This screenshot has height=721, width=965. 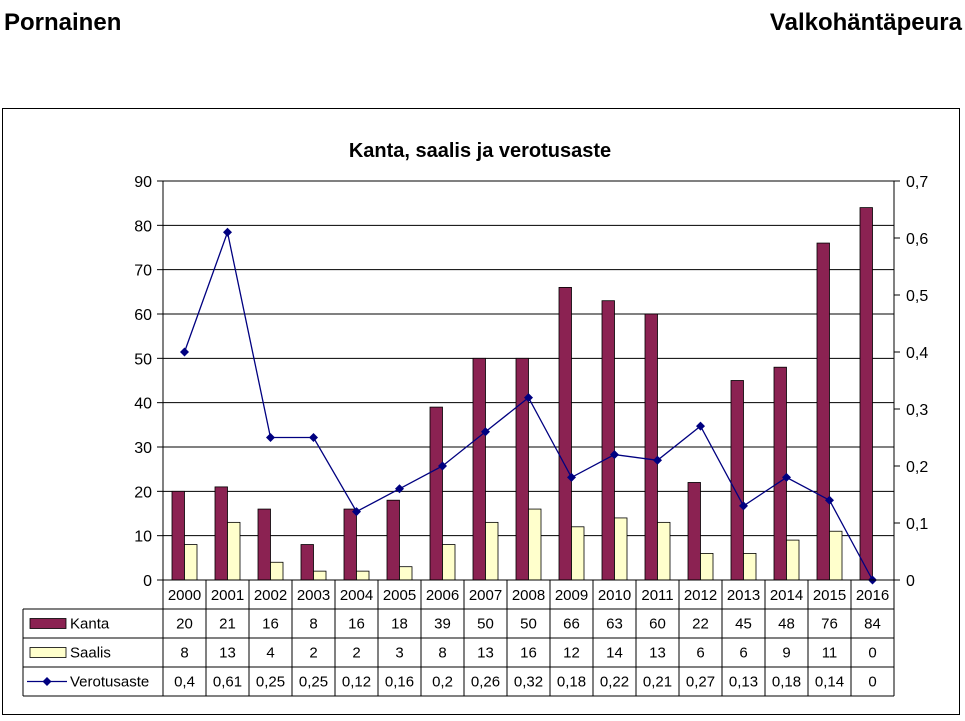 I want to click on x-category-label: 2008, so click(x=528, y=595).